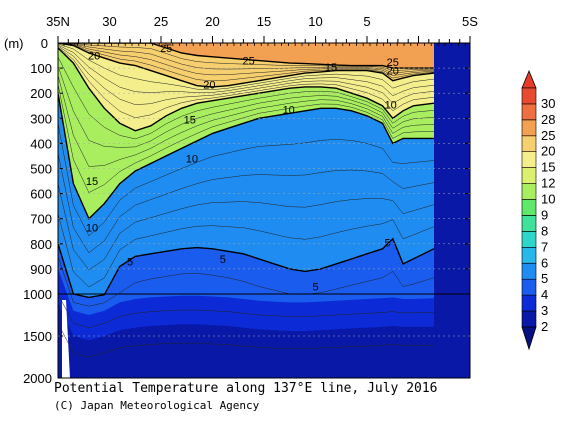 The image size is (570, 423). What do you see at coordinates (161, 21) in the screenshot?
I see `x-tick-label: 25` at bounding box center [161, 21].